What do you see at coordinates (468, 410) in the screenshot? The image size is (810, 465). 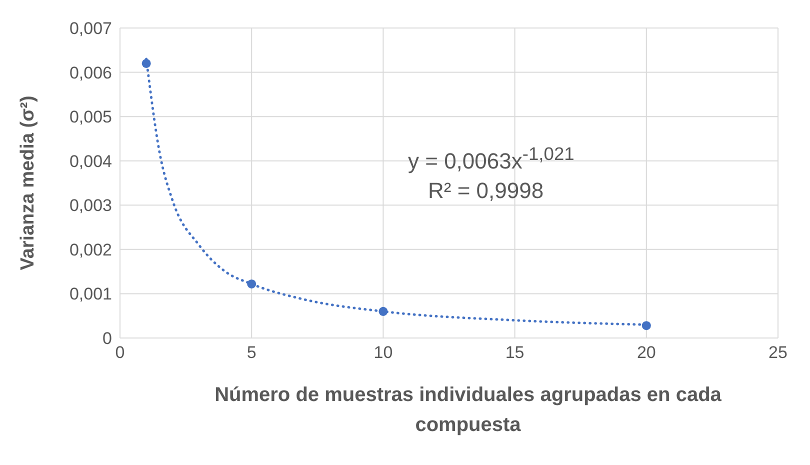 I see `x-axis-title: Número de muestras individuales agrupadas en cada compuesta` at bounding box center [468, 410].